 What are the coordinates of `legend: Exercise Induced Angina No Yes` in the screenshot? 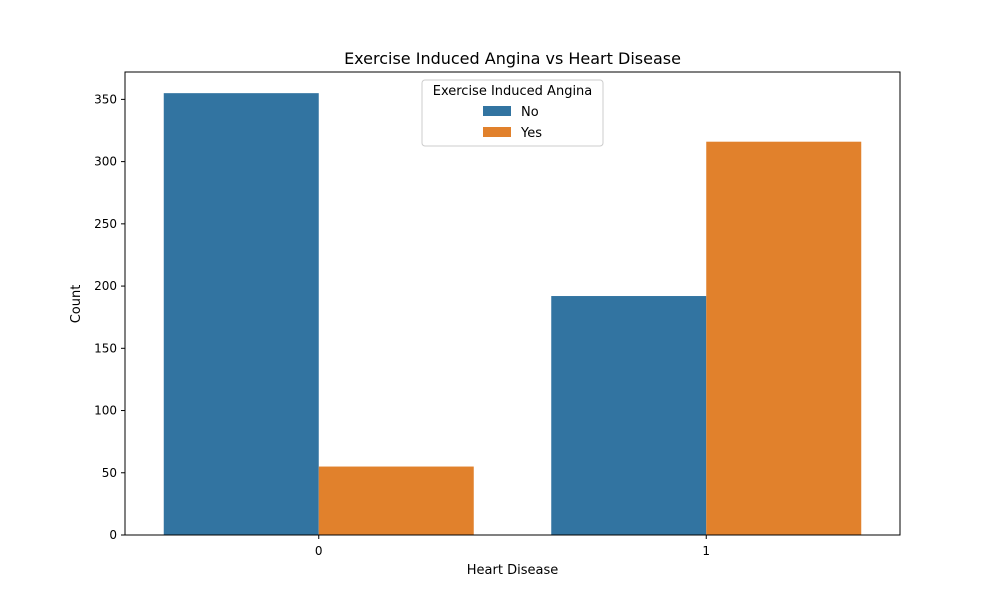 It's located at (512, 113).